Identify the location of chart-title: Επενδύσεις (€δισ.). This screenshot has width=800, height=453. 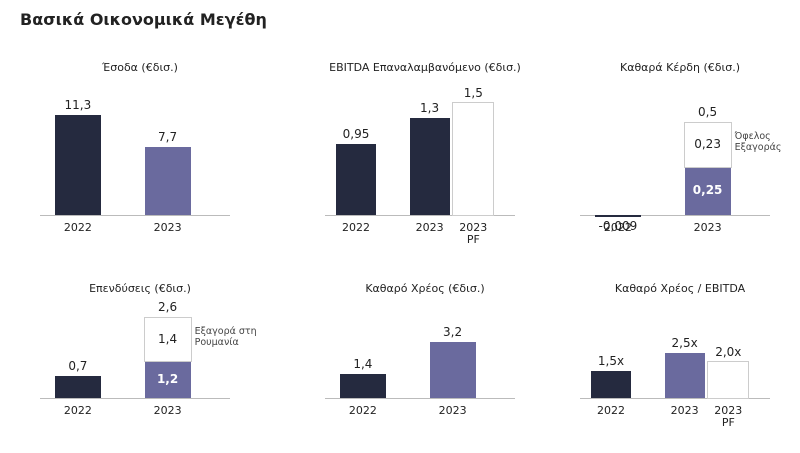
(140, 288).